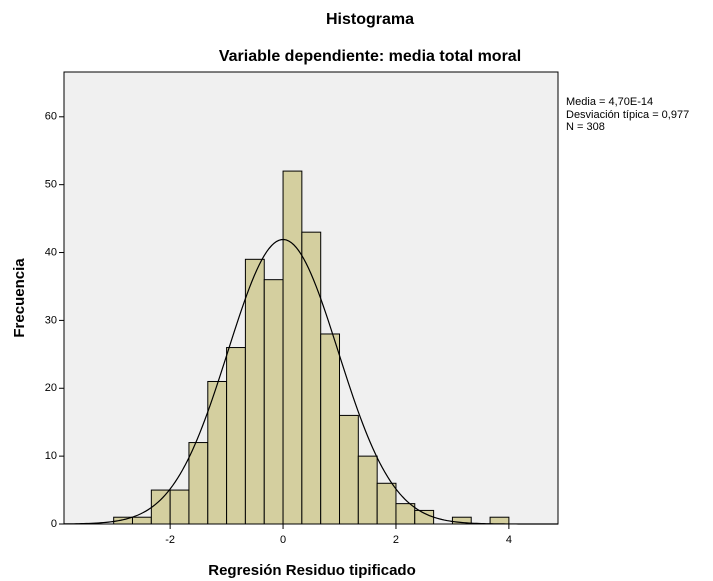  What do you see at coordinates (51, 320) in the screenshot?
I see `y-tick-label: 30` at bounding box center [51, 320].